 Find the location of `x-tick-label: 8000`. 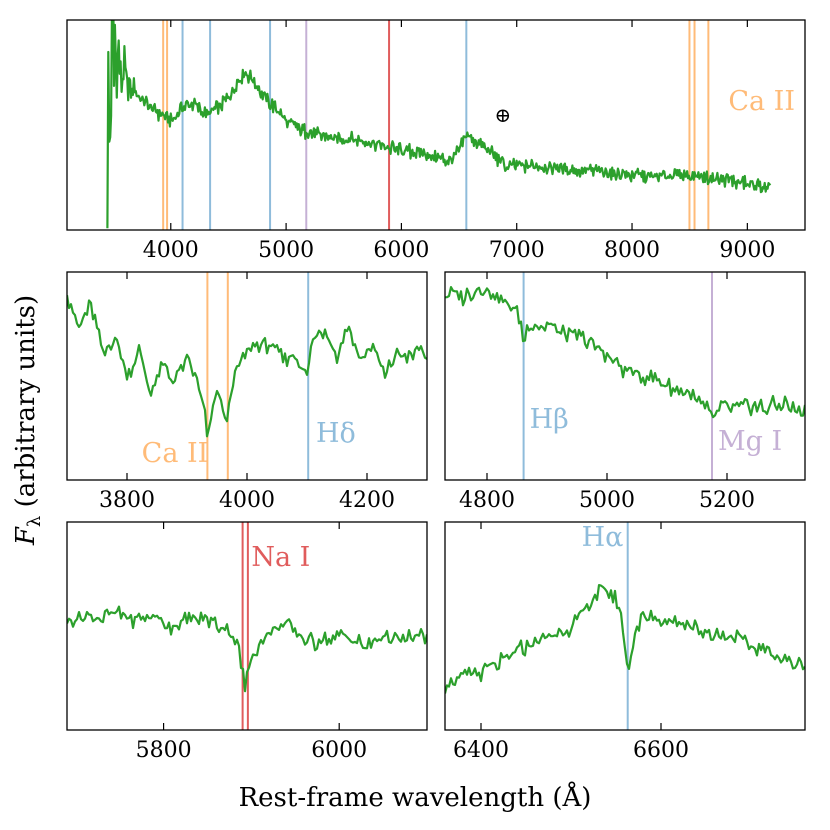

x-tick-label: 8000 is located at coordinates (632, 250).